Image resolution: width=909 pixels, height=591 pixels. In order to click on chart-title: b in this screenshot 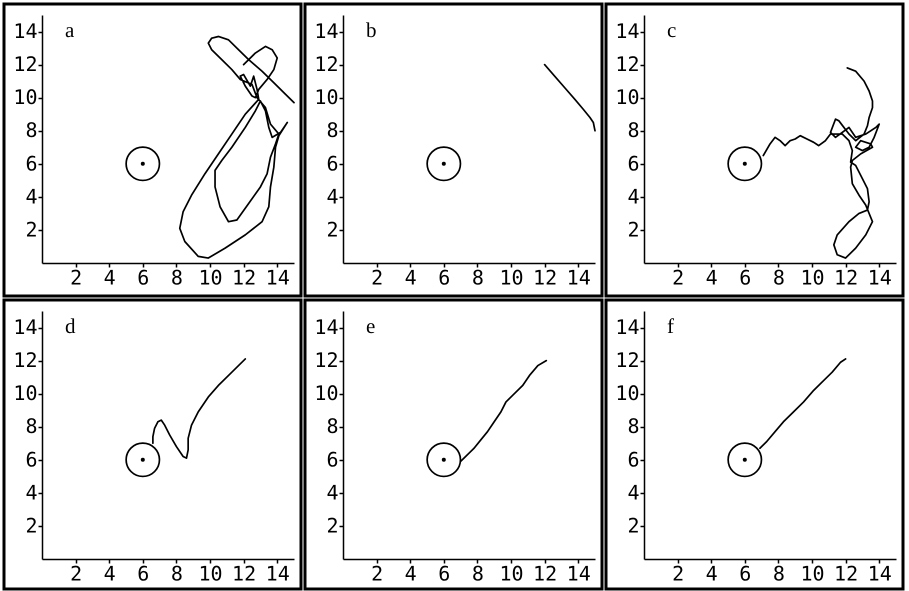, I will do `click(371, 30)`.